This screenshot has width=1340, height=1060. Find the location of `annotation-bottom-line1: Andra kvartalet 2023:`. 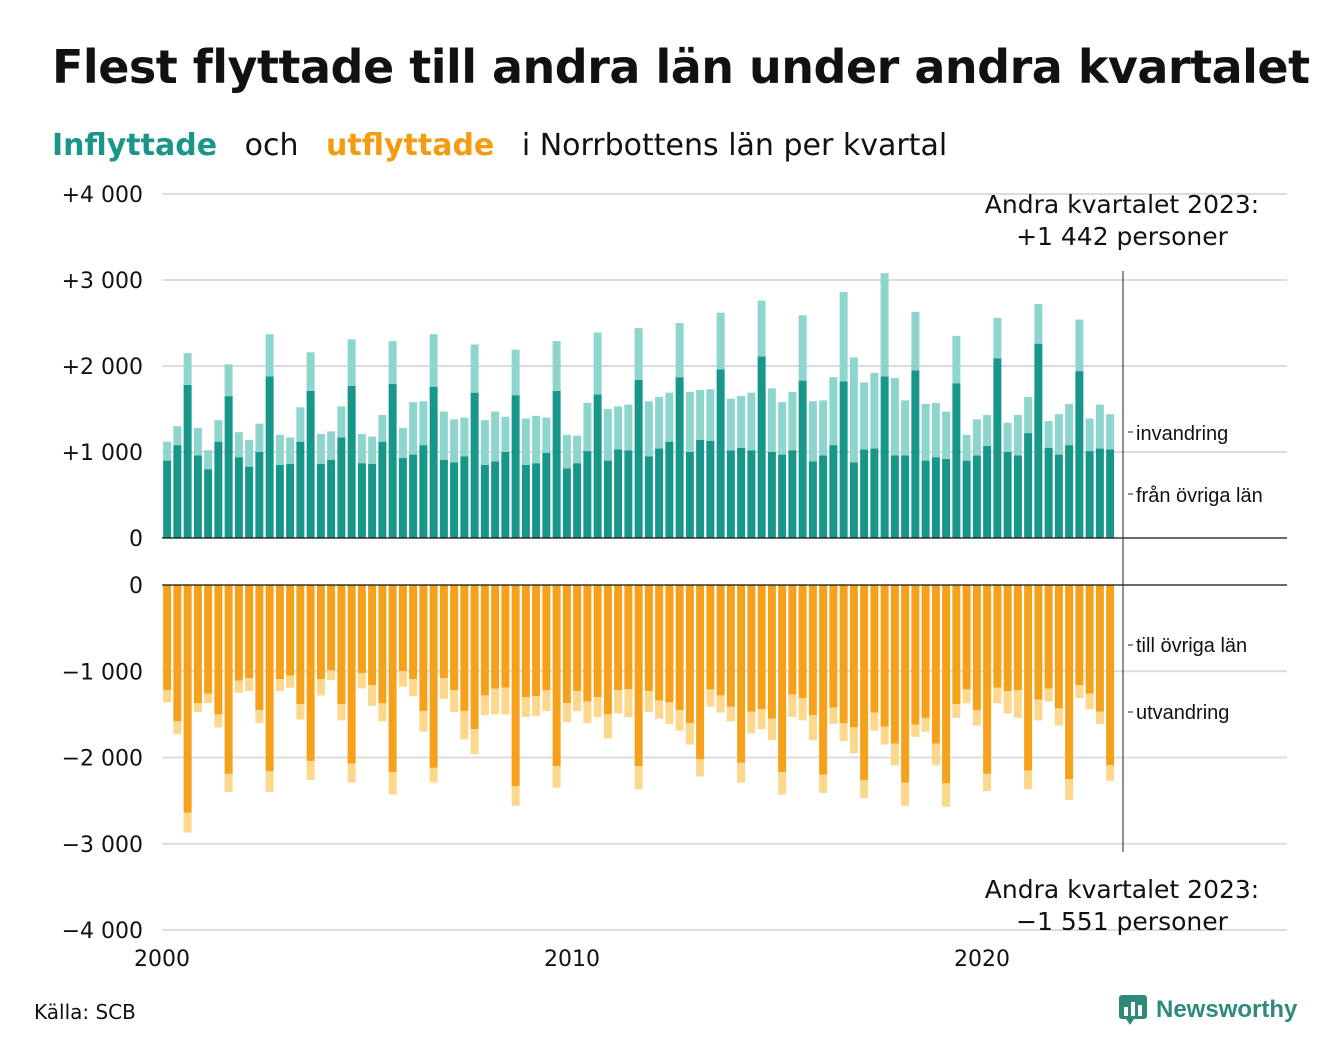

annotation-bottom-line1: Andra kvartalet 2023: is located at coordinates (1122, 889).